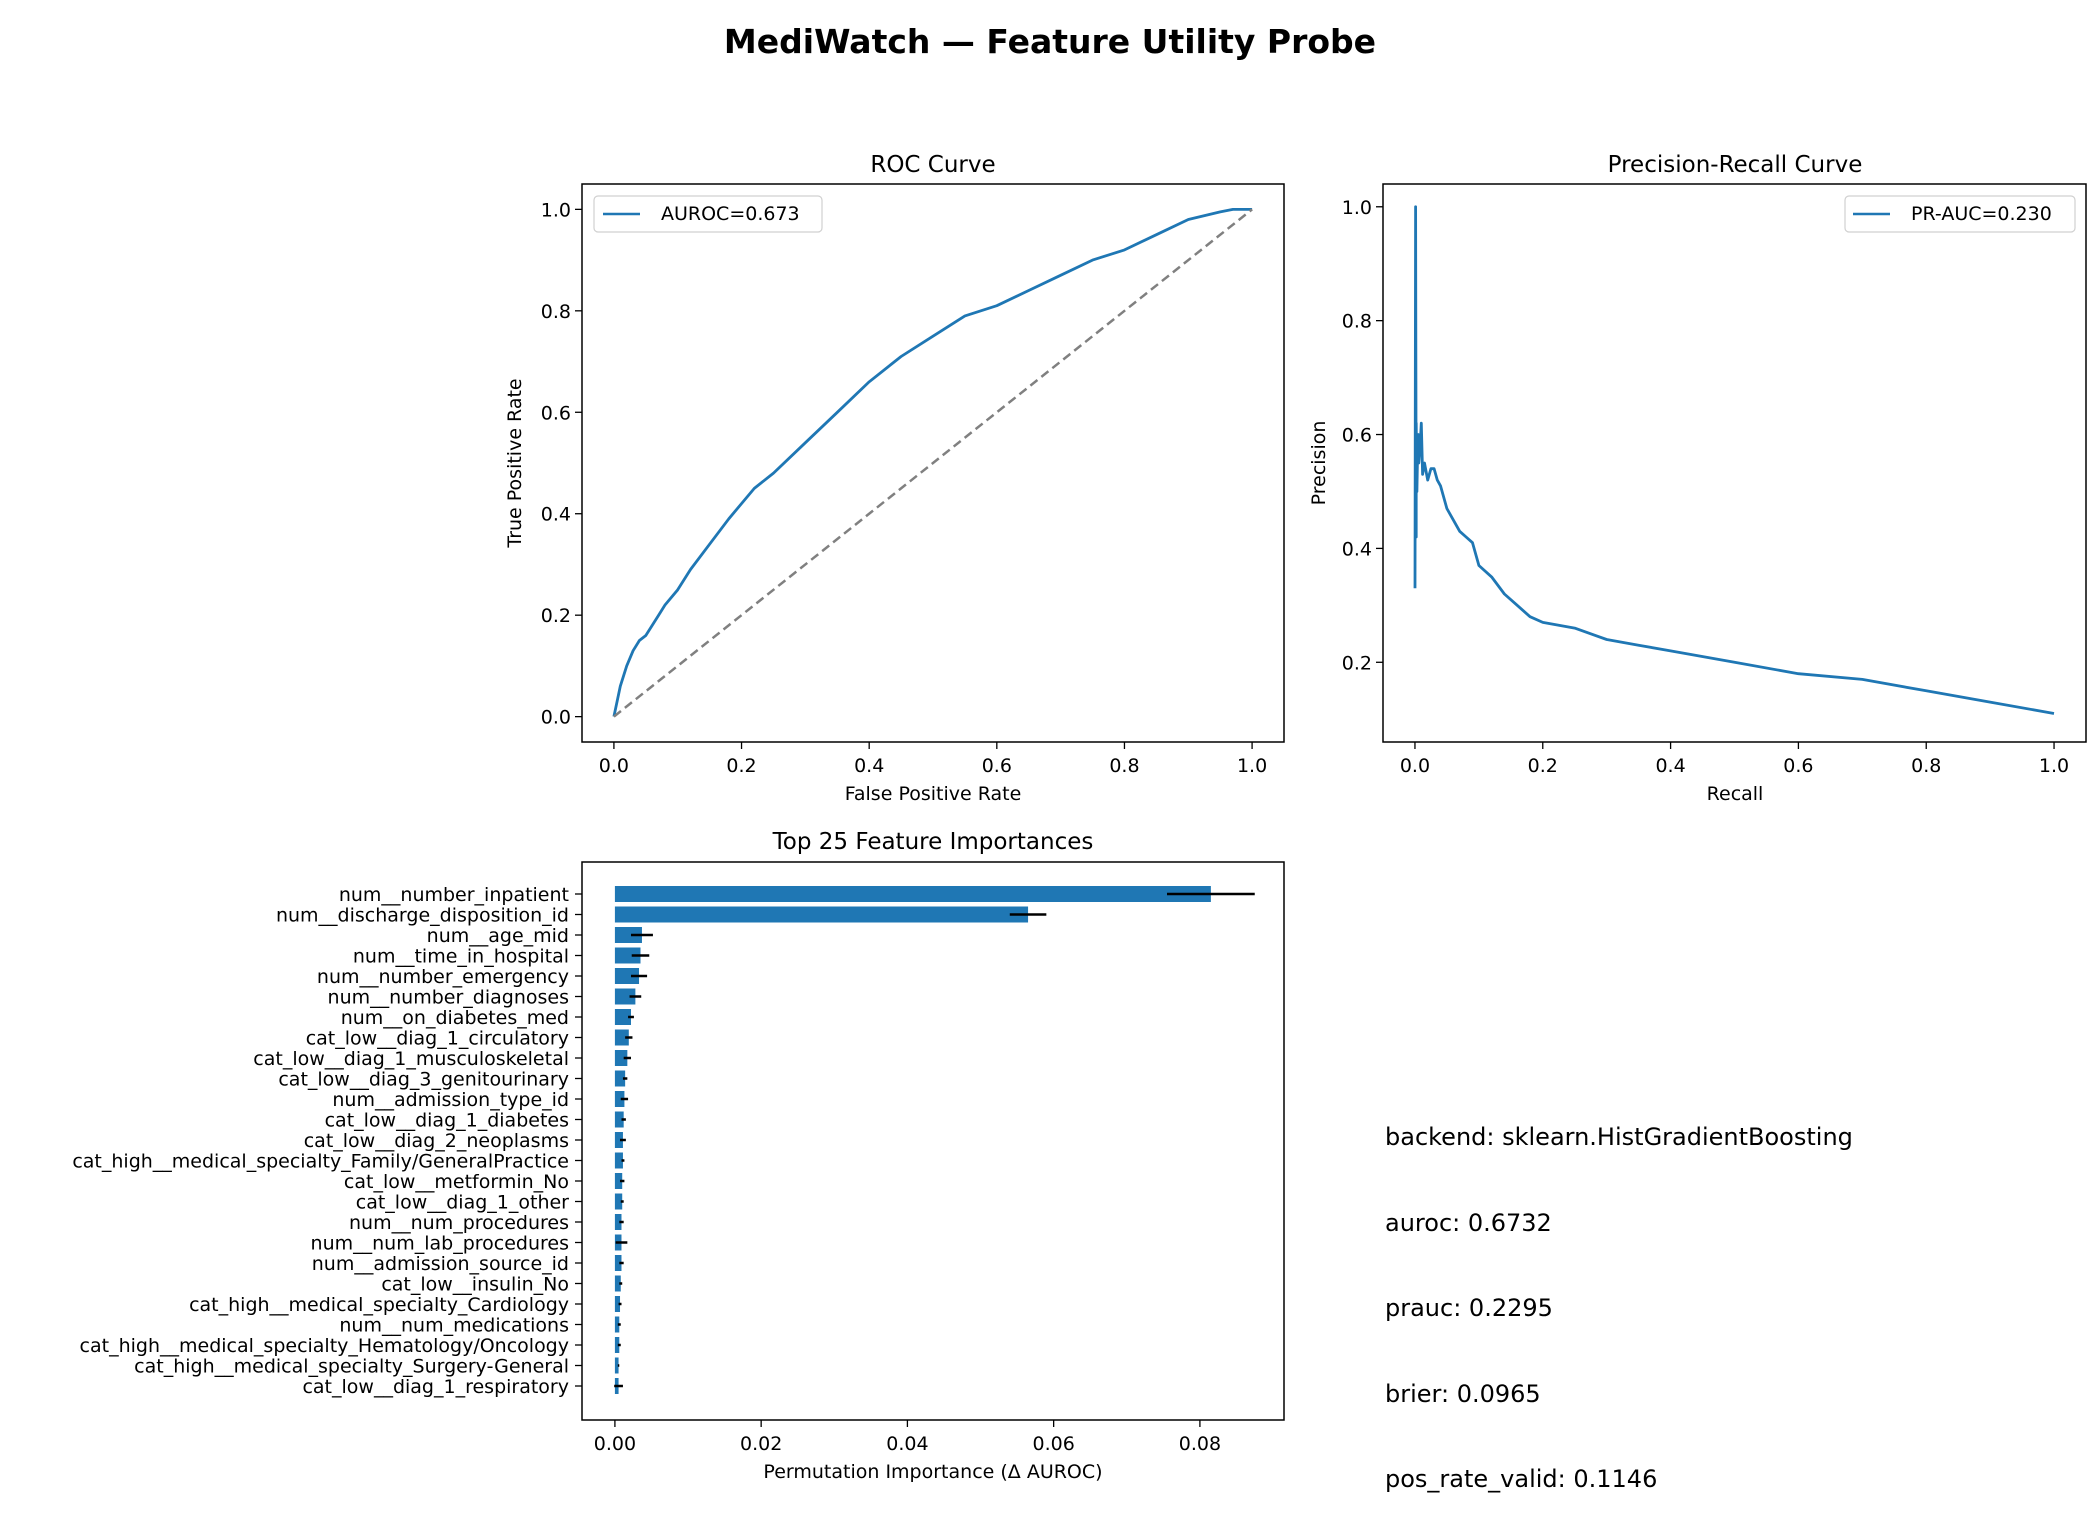 Image resolution: width=2100 pixels, height=1522 pixels. Describe the element at coordinates (1463, 1393) in the screenshot. I see `metric-brier: brier: 0.0965` at that location.